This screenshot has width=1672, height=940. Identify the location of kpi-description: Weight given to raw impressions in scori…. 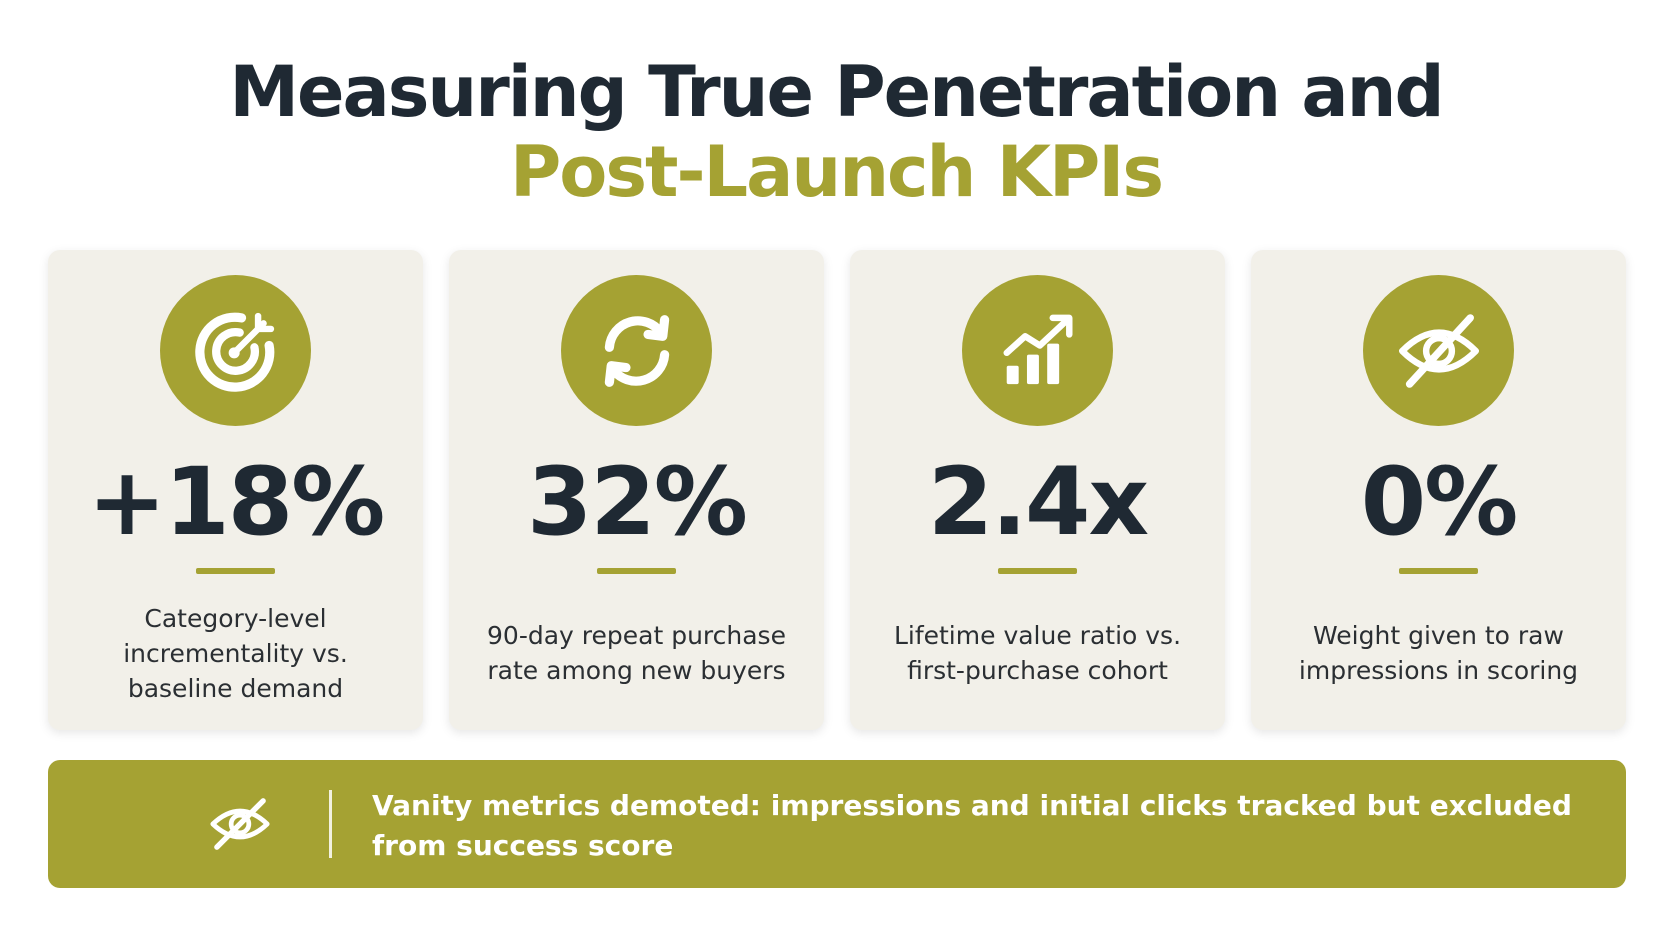
(1438, 653).